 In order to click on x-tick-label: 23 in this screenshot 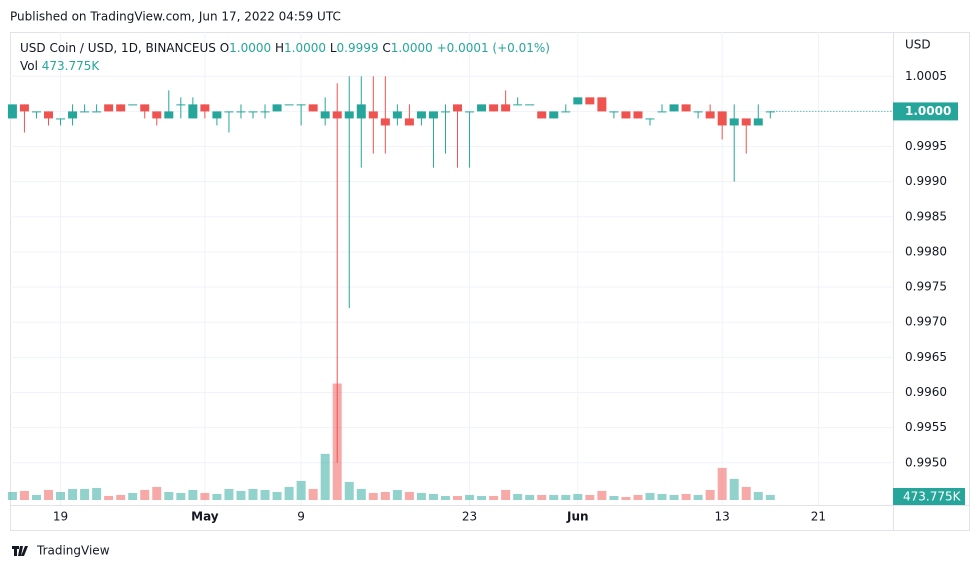, I will do `click(469, 517)`.